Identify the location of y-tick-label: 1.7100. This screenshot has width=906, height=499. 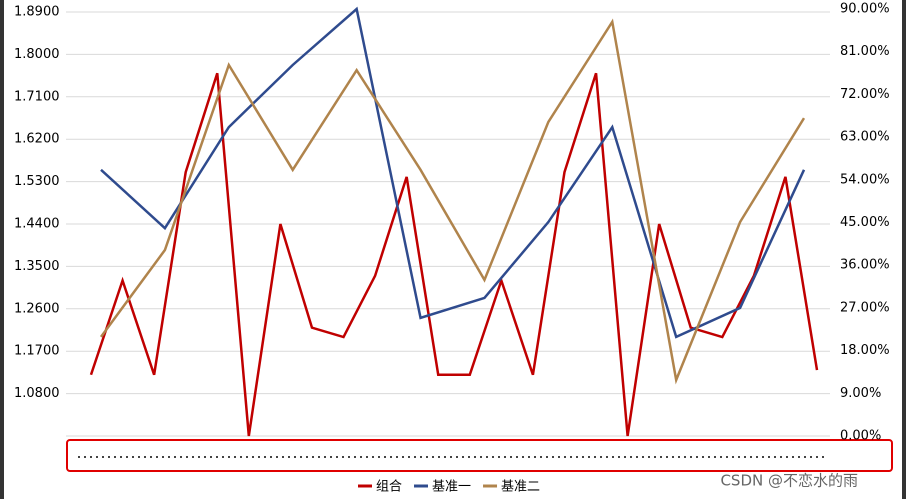
(37, 96).